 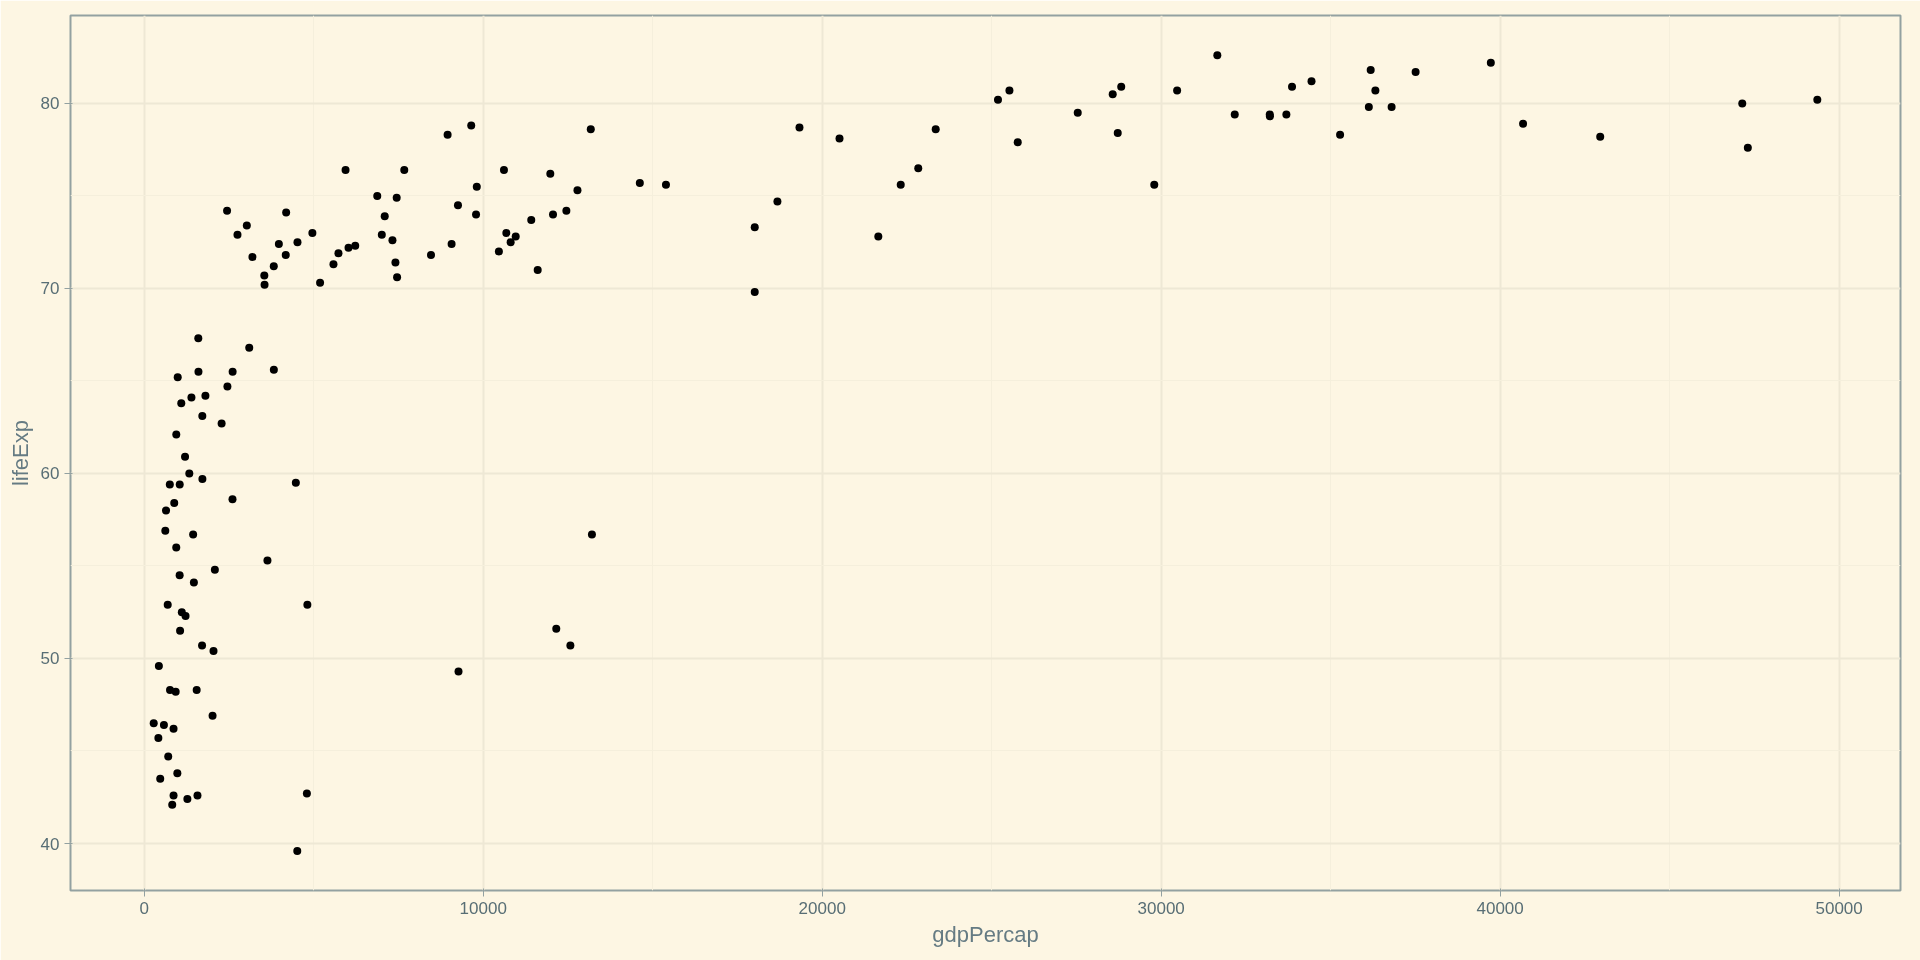 What do you see at coordinates (50, 474) in the screenshot?
I see `y-tick-label: 60` at bounding box center [50, 474].